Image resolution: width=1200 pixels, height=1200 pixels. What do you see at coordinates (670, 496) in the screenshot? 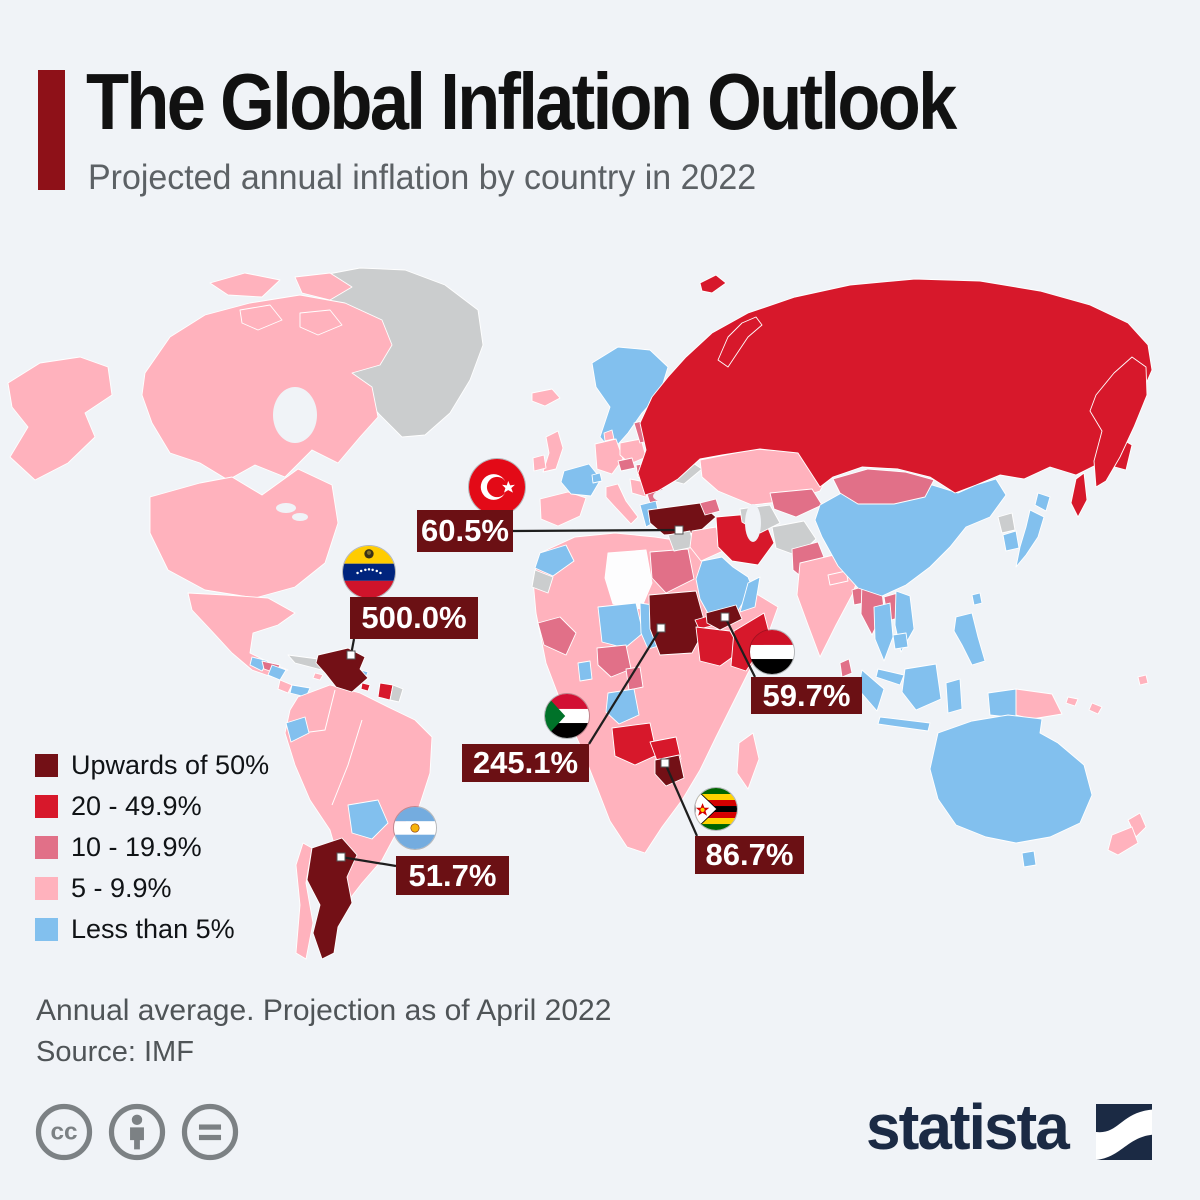
I see `black-sea` at bounding box center [670, 496].